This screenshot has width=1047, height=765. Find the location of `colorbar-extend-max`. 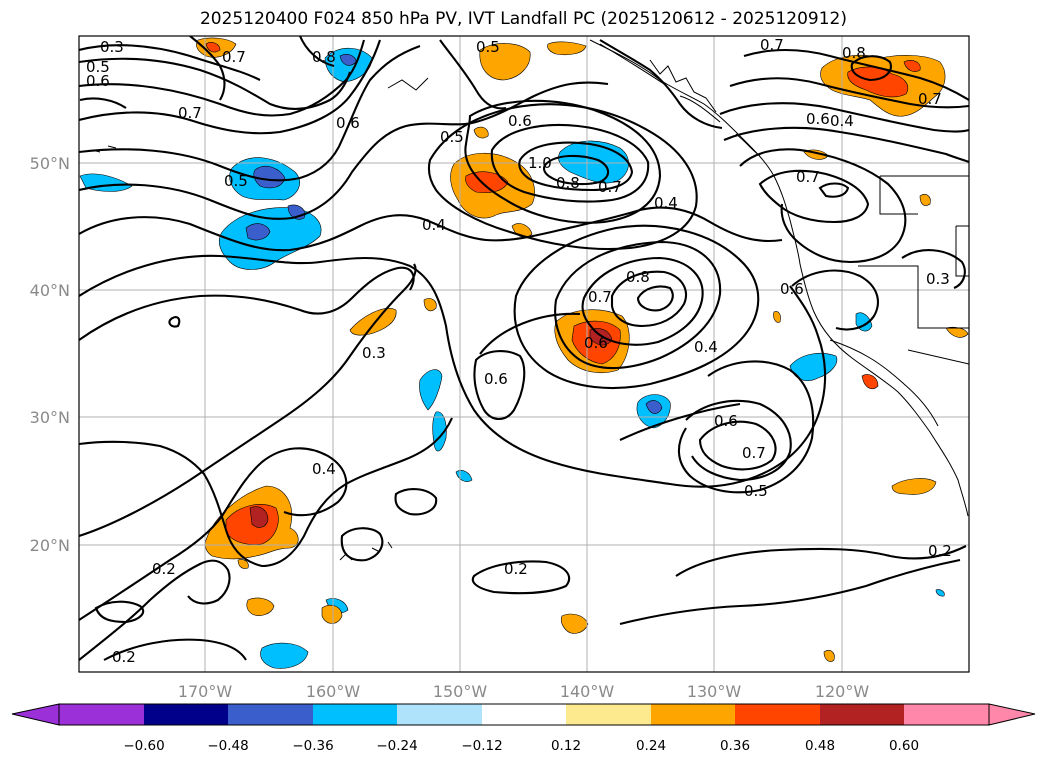

colorbar-extend-max is located at coordinates (1012, 714).